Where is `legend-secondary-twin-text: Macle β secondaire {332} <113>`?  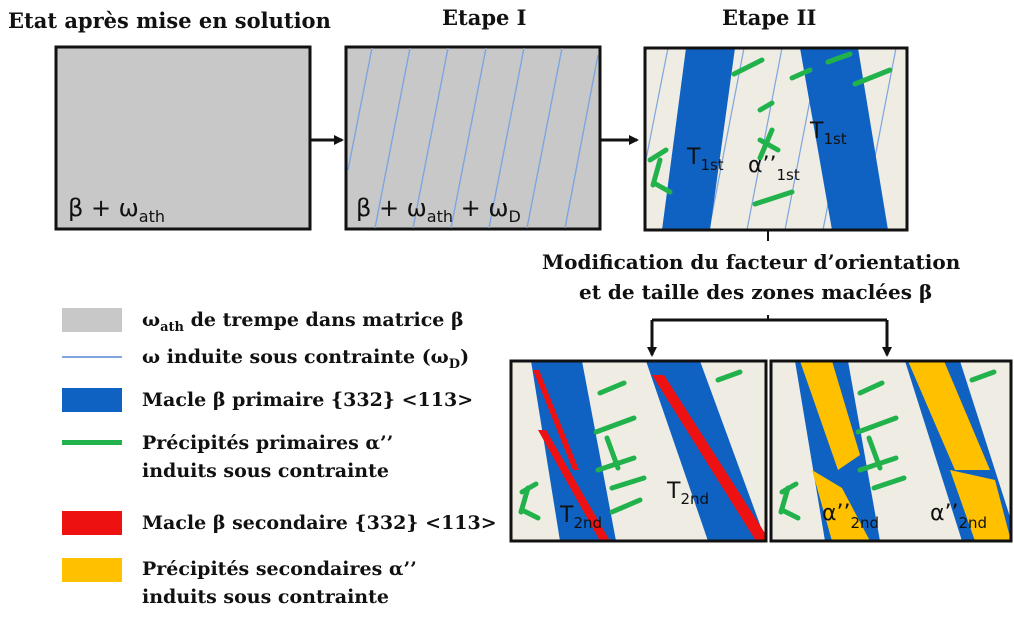
legend-secondary-twin-text: Macle β secondaire {332} <113> is located at coordinates (319, 523).